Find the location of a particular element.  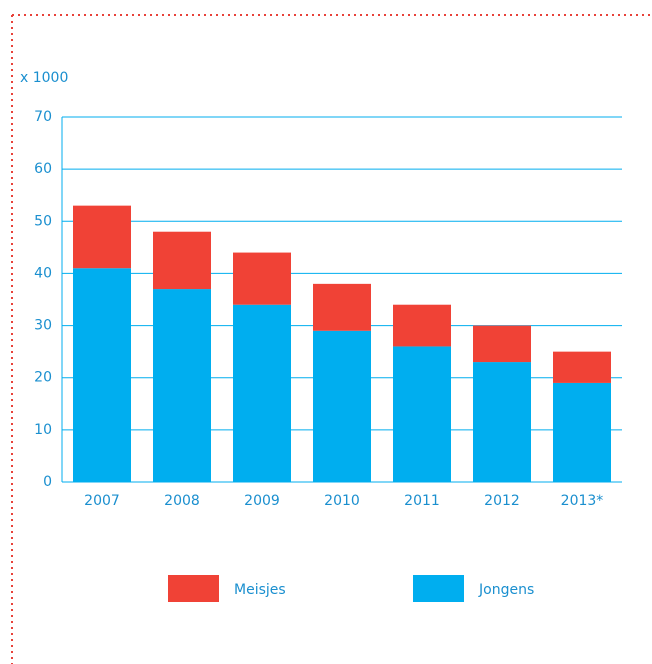

legend-label: Meisjes is located at coordinates (260, 590).